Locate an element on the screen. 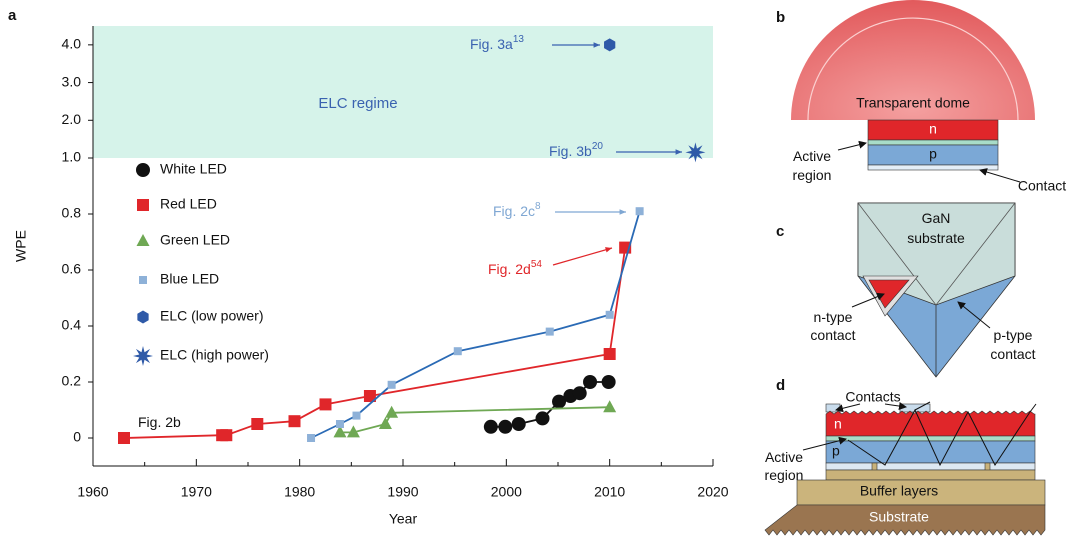 The image size is (1075, 537). y-tick-label: 0.4 is located at coordinates (72, 325).